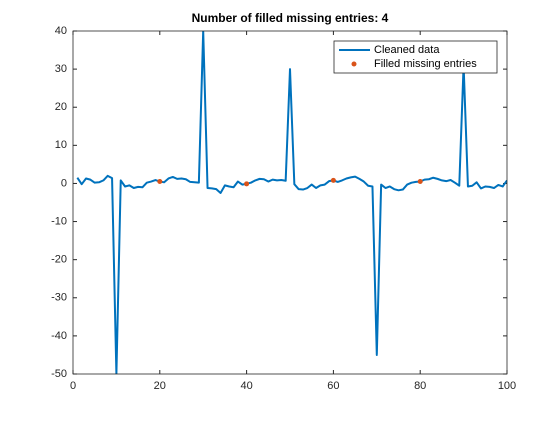 The width and height of the screenshot is (560, 425). I want to click on legend: Cleaned data Filled missing entries, so click(415, 57).